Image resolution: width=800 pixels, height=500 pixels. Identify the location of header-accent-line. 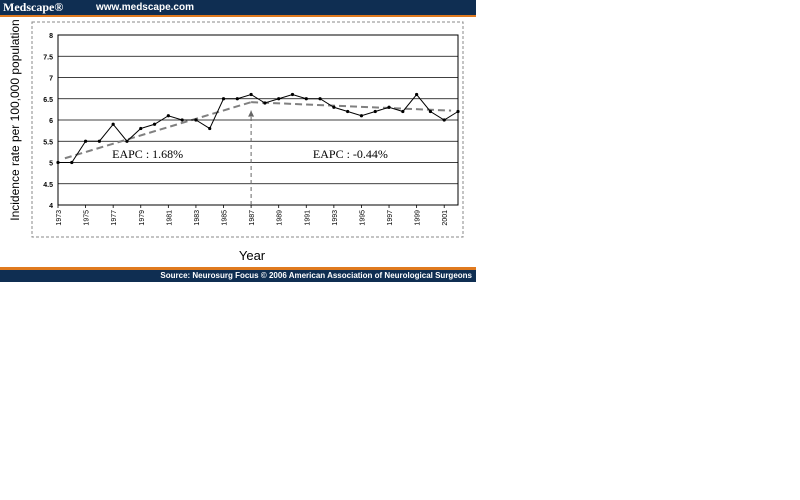
(238, 16).